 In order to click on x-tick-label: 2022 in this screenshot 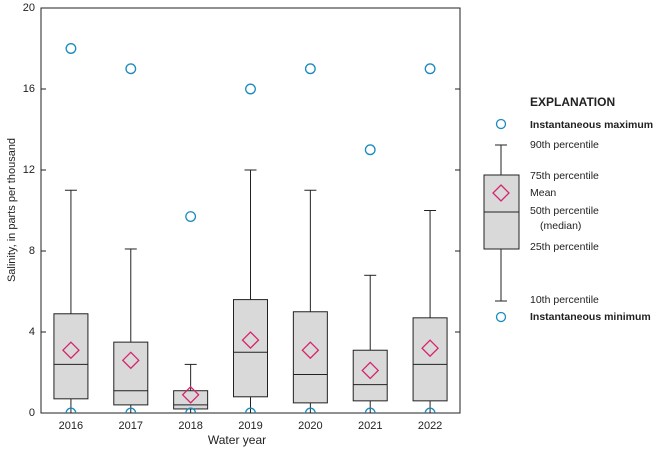, I will do `click(430, 426)`.